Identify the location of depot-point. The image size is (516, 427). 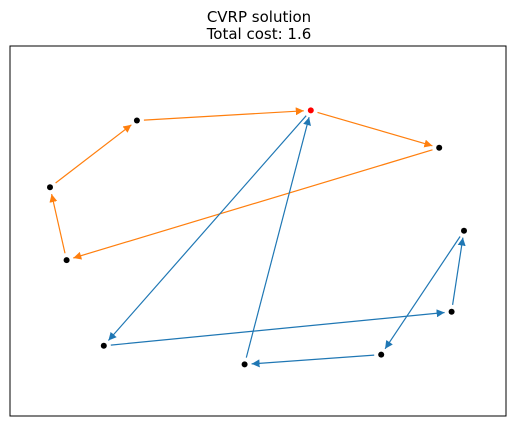
(310, 110).